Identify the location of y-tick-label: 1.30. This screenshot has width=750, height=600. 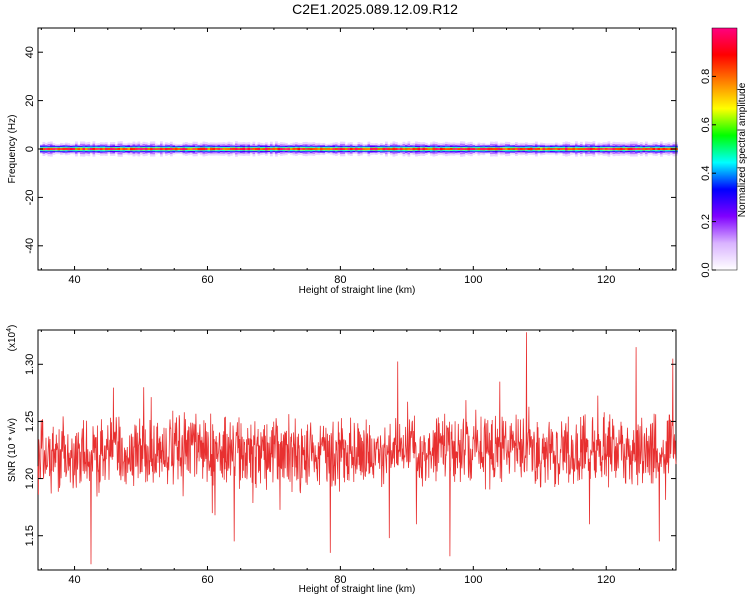
(30, 364).